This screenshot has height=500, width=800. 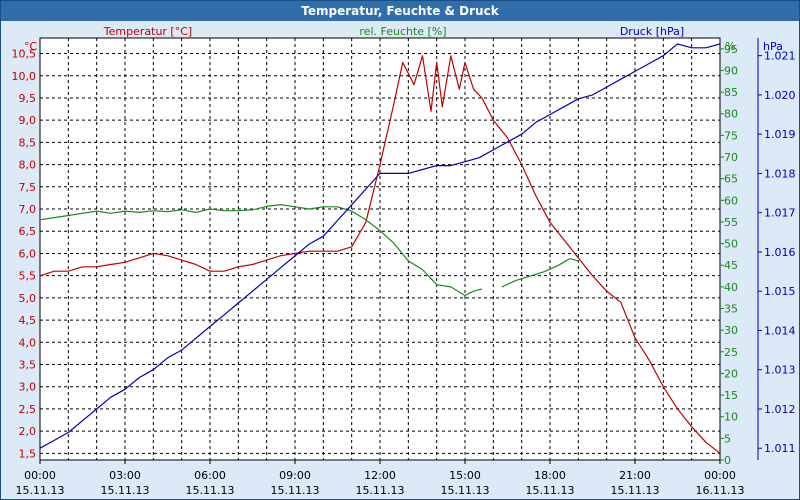 What do you see at coordinates (652, 31) in the screenshot?
I see `legend-pressure: Druck [hPa]` at bounding box center [652, 31].